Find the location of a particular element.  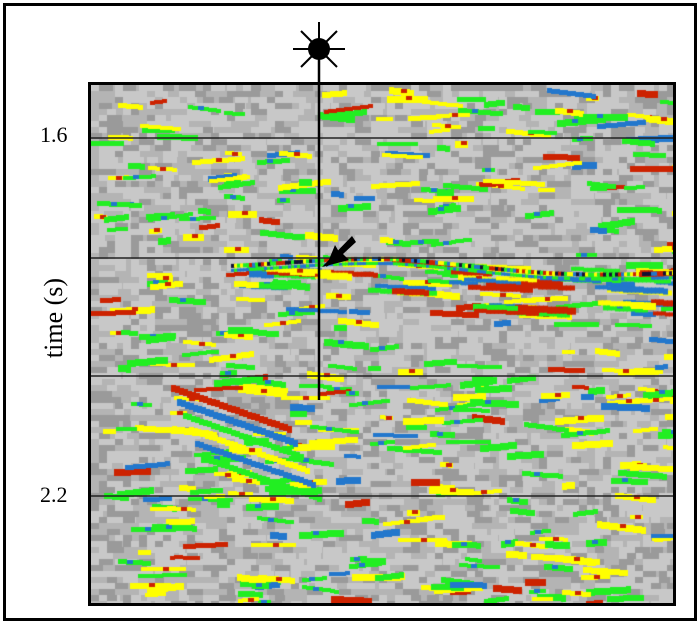

y-axis-label: time (s) is located at coordinates (53, 318).